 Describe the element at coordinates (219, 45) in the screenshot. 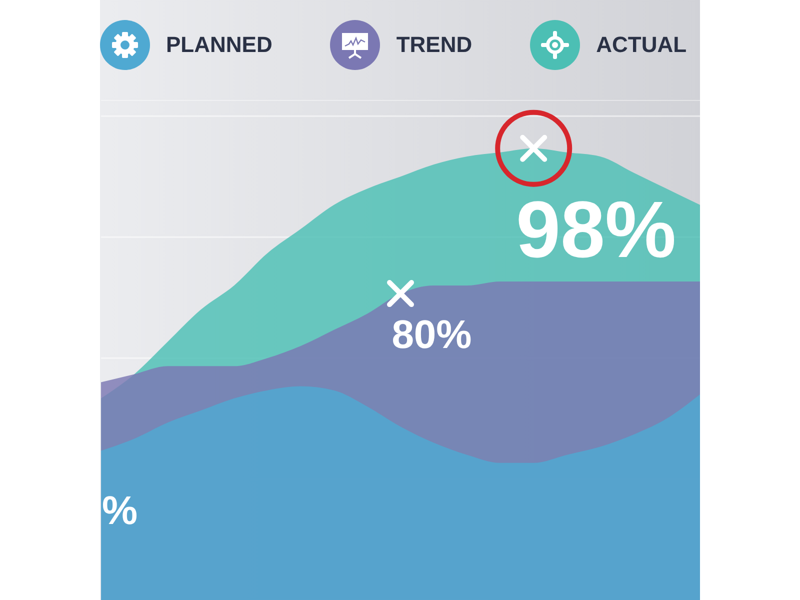

I see `legend-label: PLANNED` at that location.